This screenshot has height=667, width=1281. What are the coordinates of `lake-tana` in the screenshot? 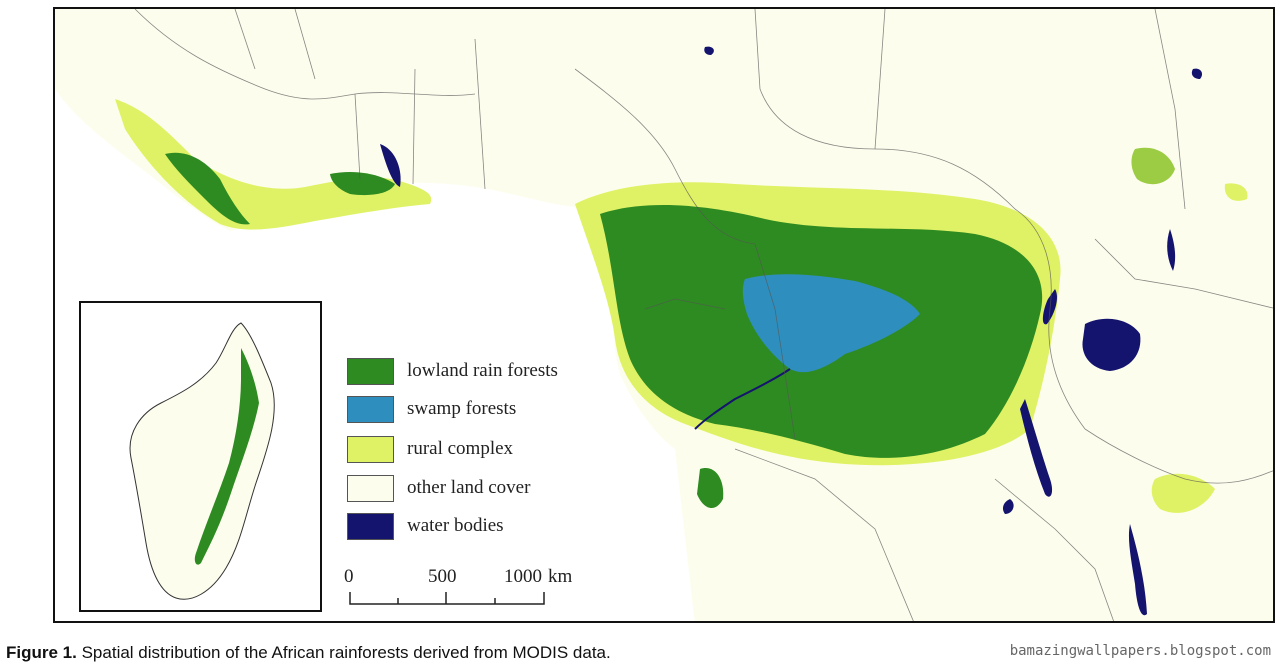 It's located at (1197, 73).